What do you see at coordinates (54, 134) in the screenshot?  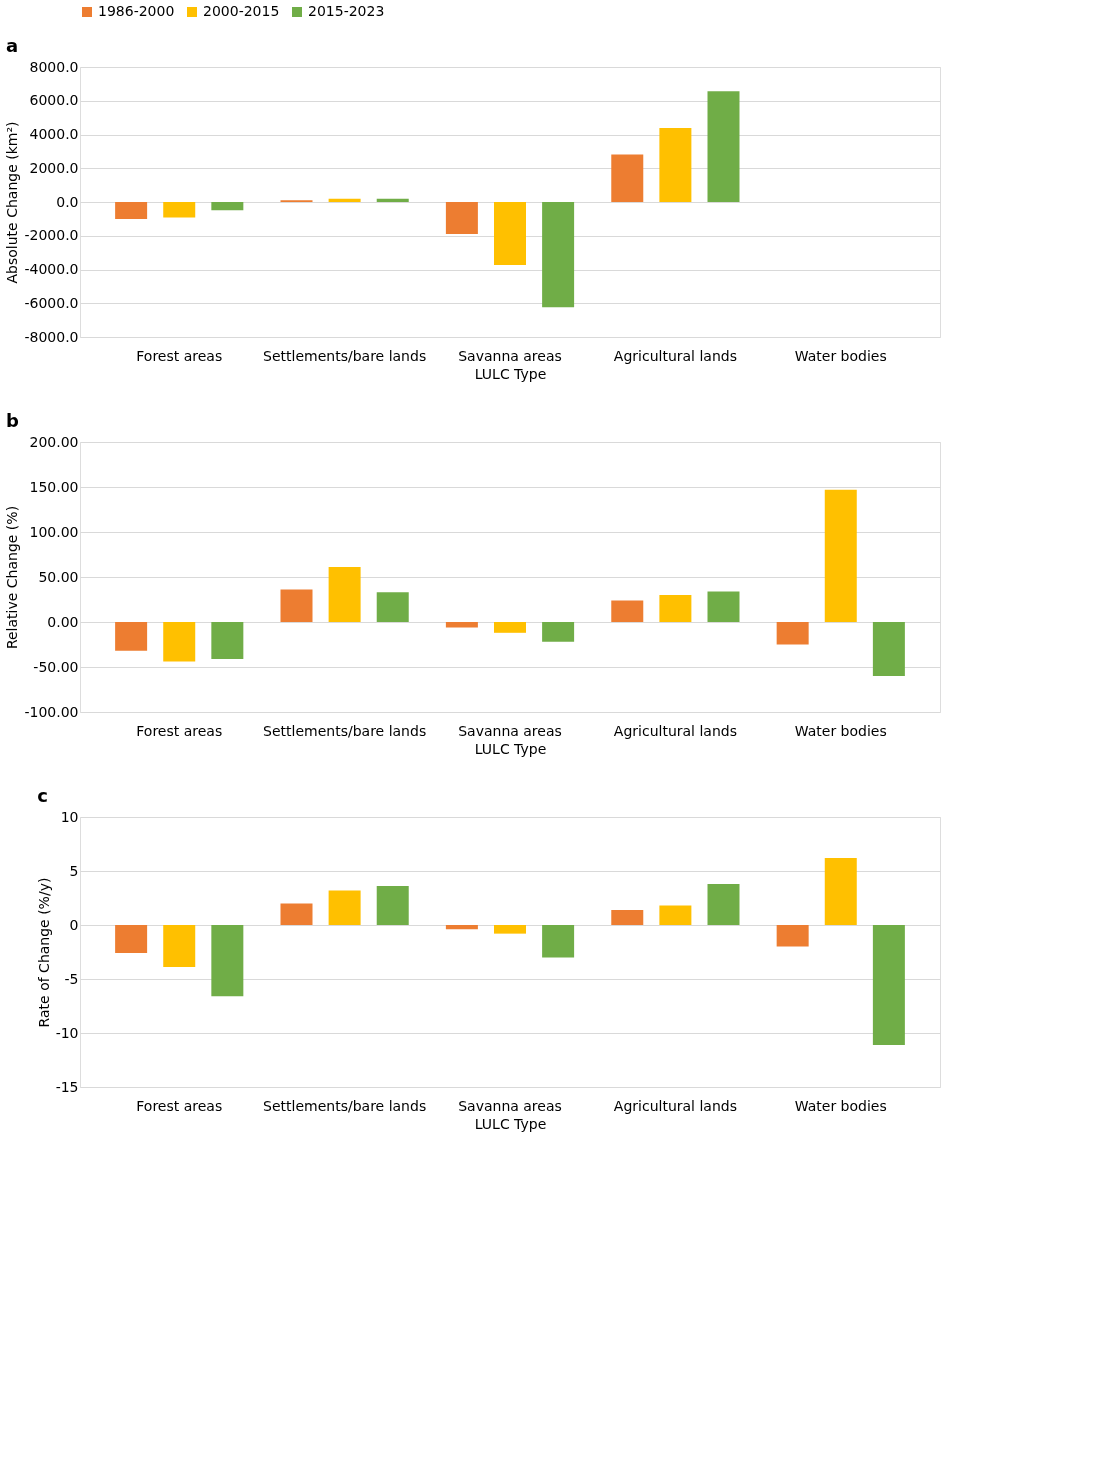 I see `y-tick-label: 4000.0` at bounding box center [54, 134].